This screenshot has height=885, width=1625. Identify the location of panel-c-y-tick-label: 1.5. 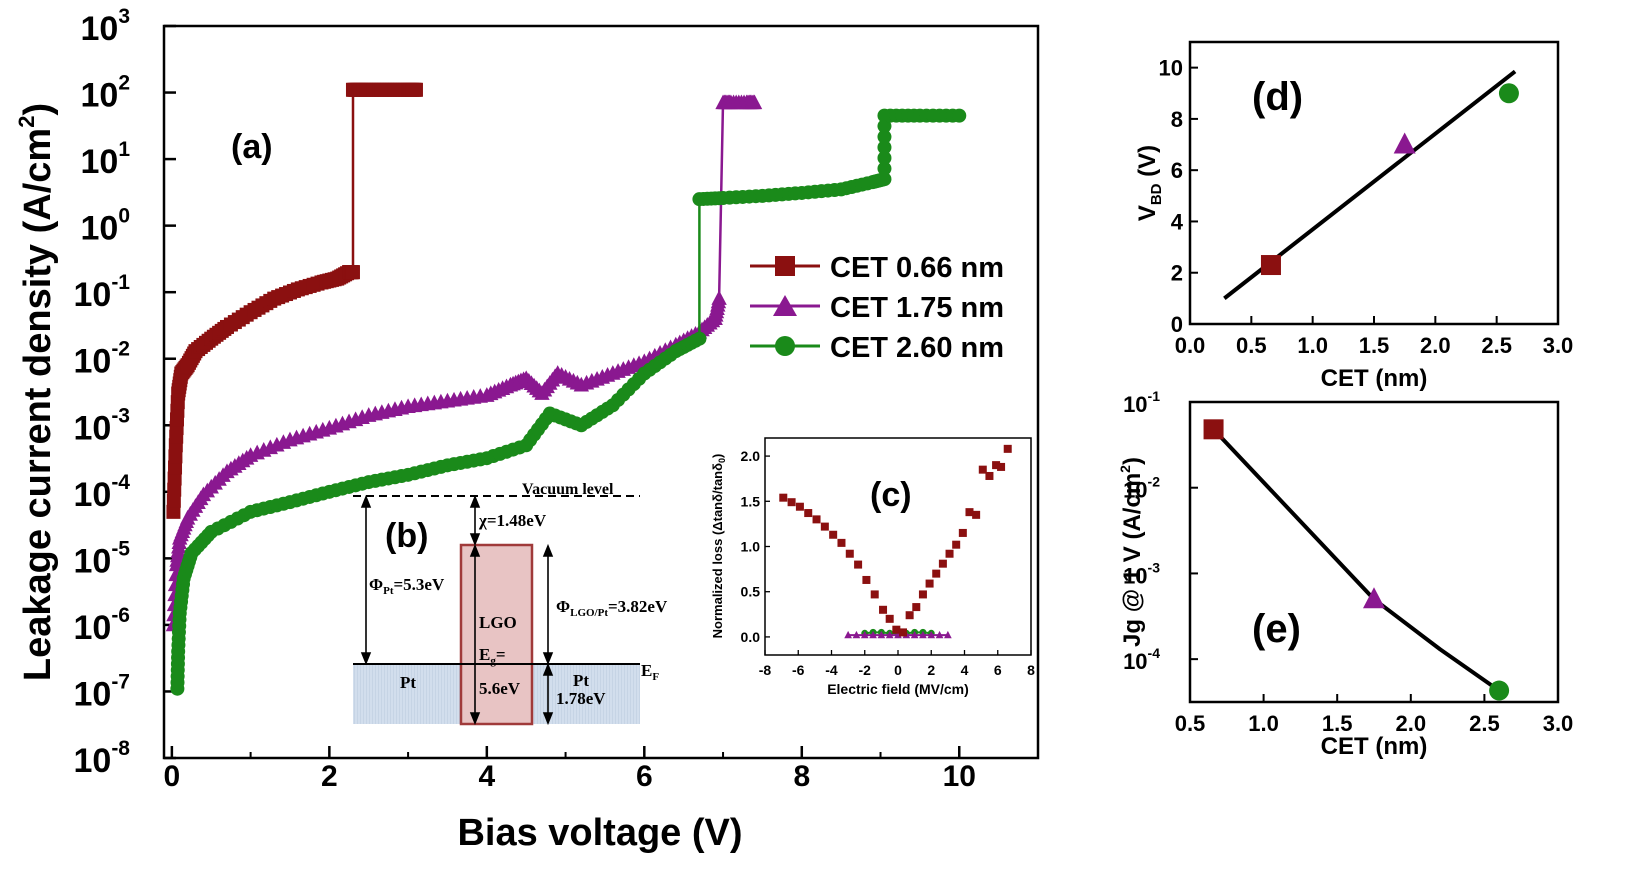
(751, 501).